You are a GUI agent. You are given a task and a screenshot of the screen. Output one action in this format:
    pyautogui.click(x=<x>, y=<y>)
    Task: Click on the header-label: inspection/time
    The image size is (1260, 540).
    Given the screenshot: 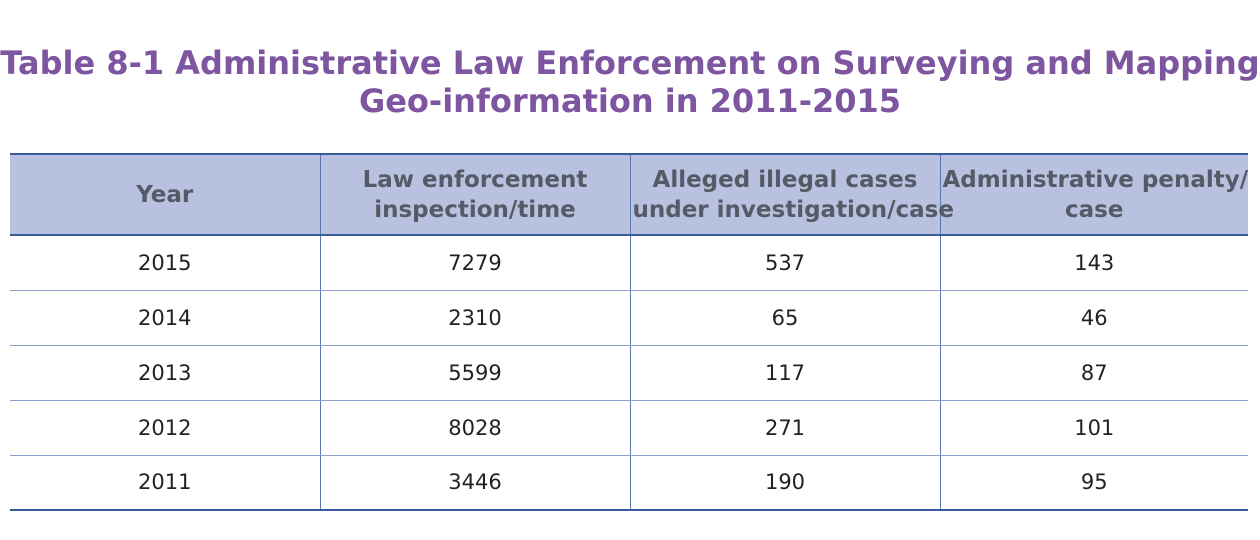 What is the action you would take?
    pyautogui.click(x=475, y=209)
    